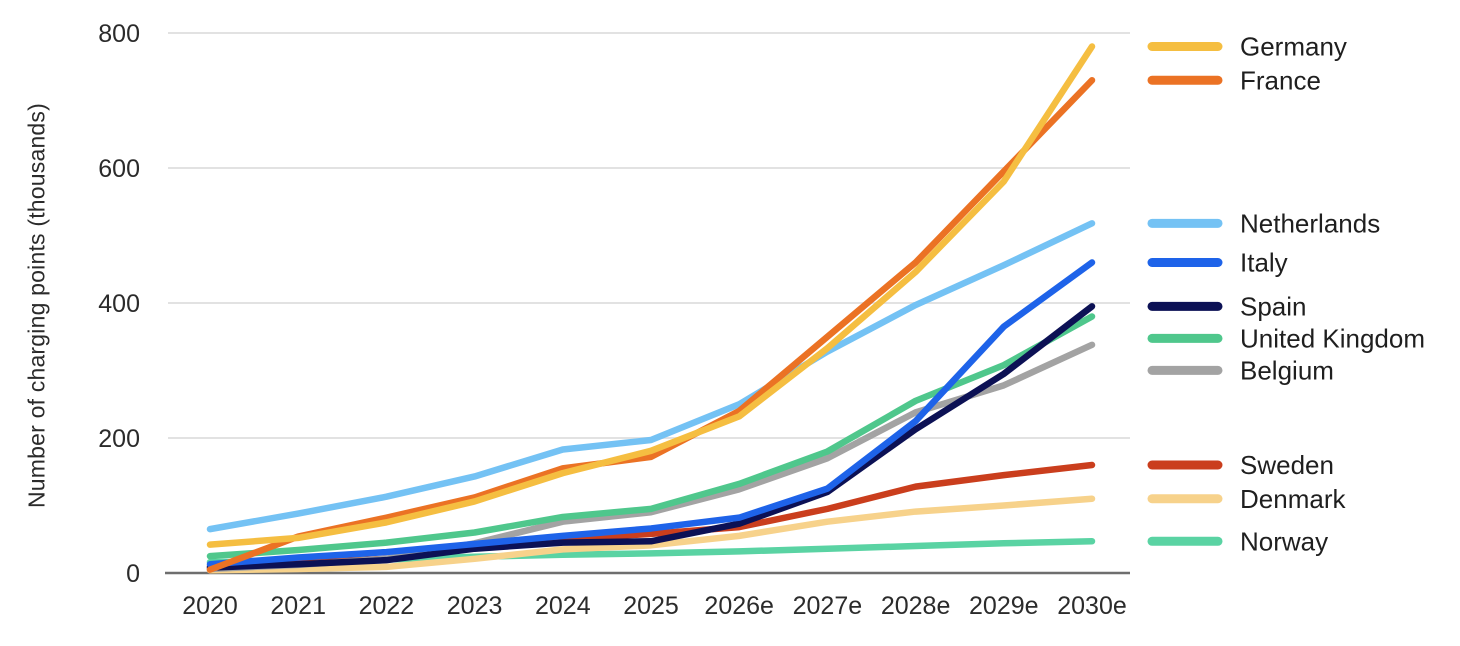 This screenshot has width=1460, height=646. What do you see at coordinates (828, 606) in the screenshot?
I see `x-tick-label: 2027e` at bounding box center [828, 606].